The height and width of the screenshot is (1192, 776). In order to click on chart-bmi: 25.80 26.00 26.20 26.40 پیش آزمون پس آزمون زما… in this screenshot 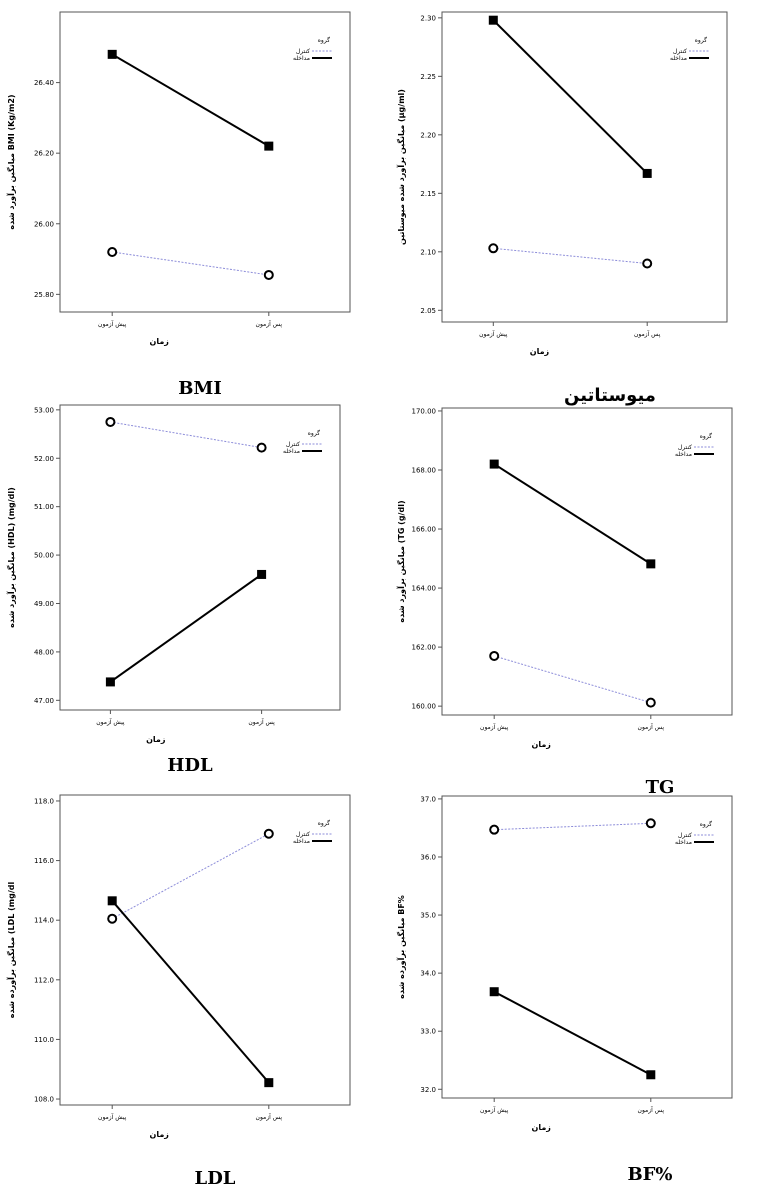, I will do `click(178, 178)`.